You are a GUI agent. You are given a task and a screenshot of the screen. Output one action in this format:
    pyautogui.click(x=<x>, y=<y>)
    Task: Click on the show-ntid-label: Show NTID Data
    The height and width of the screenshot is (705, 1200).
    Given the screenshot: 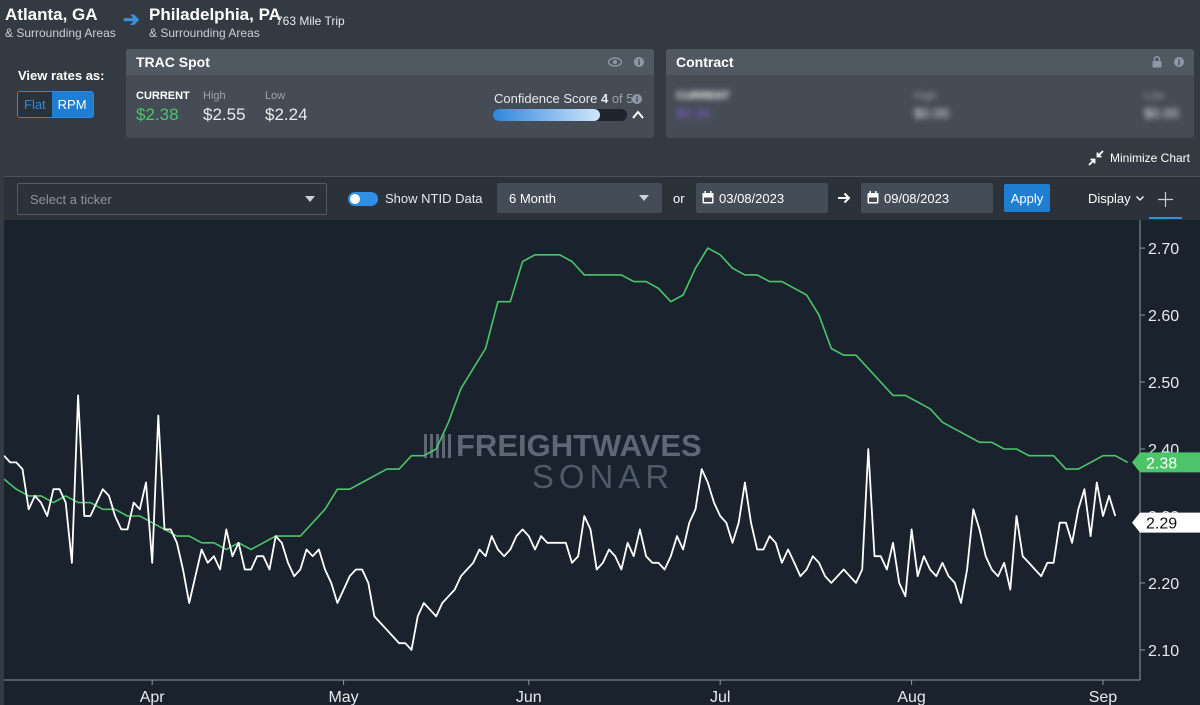 What is the action you would take?
    pyautogui.click(x=434, y=198)
    